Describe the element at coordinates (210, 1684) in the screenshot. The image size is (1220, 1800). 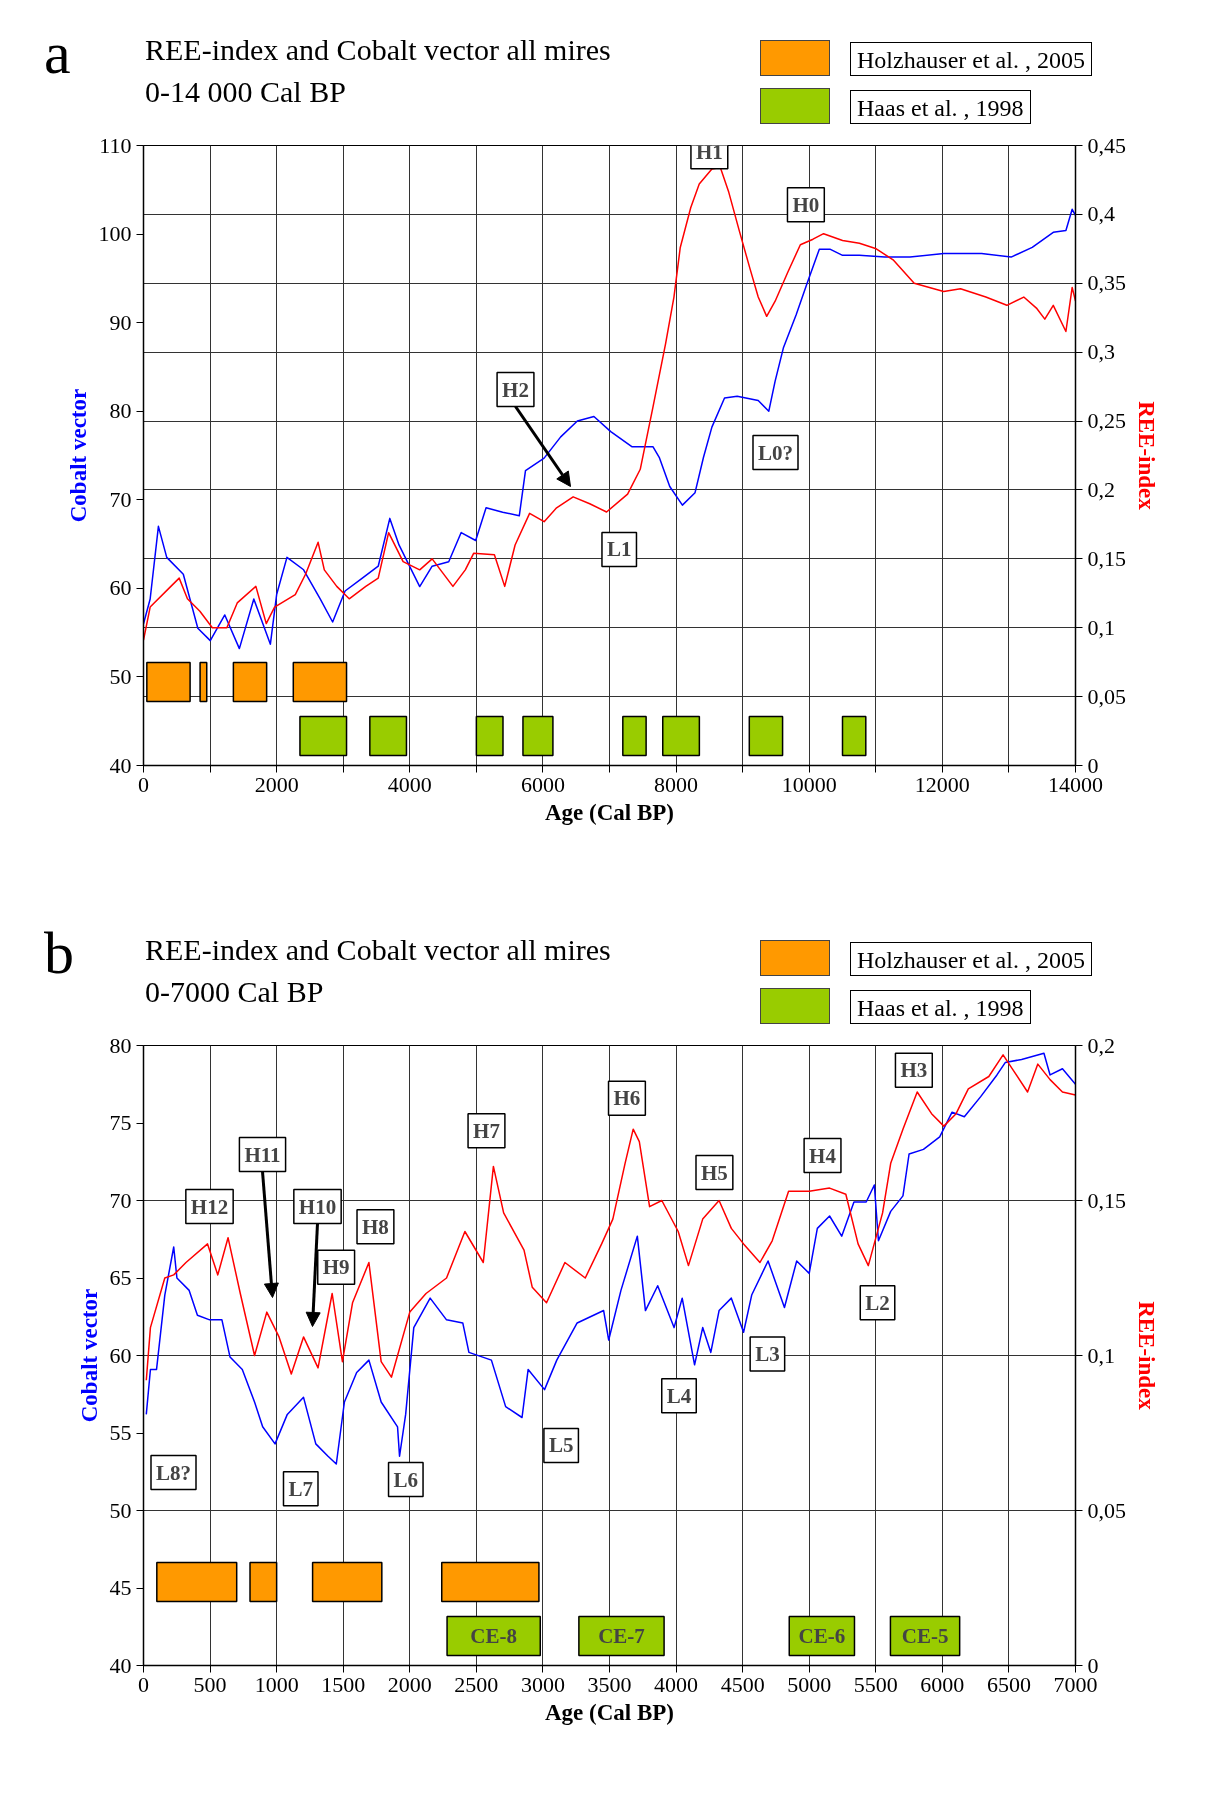
I see `x-tick-label: 500` at that location.